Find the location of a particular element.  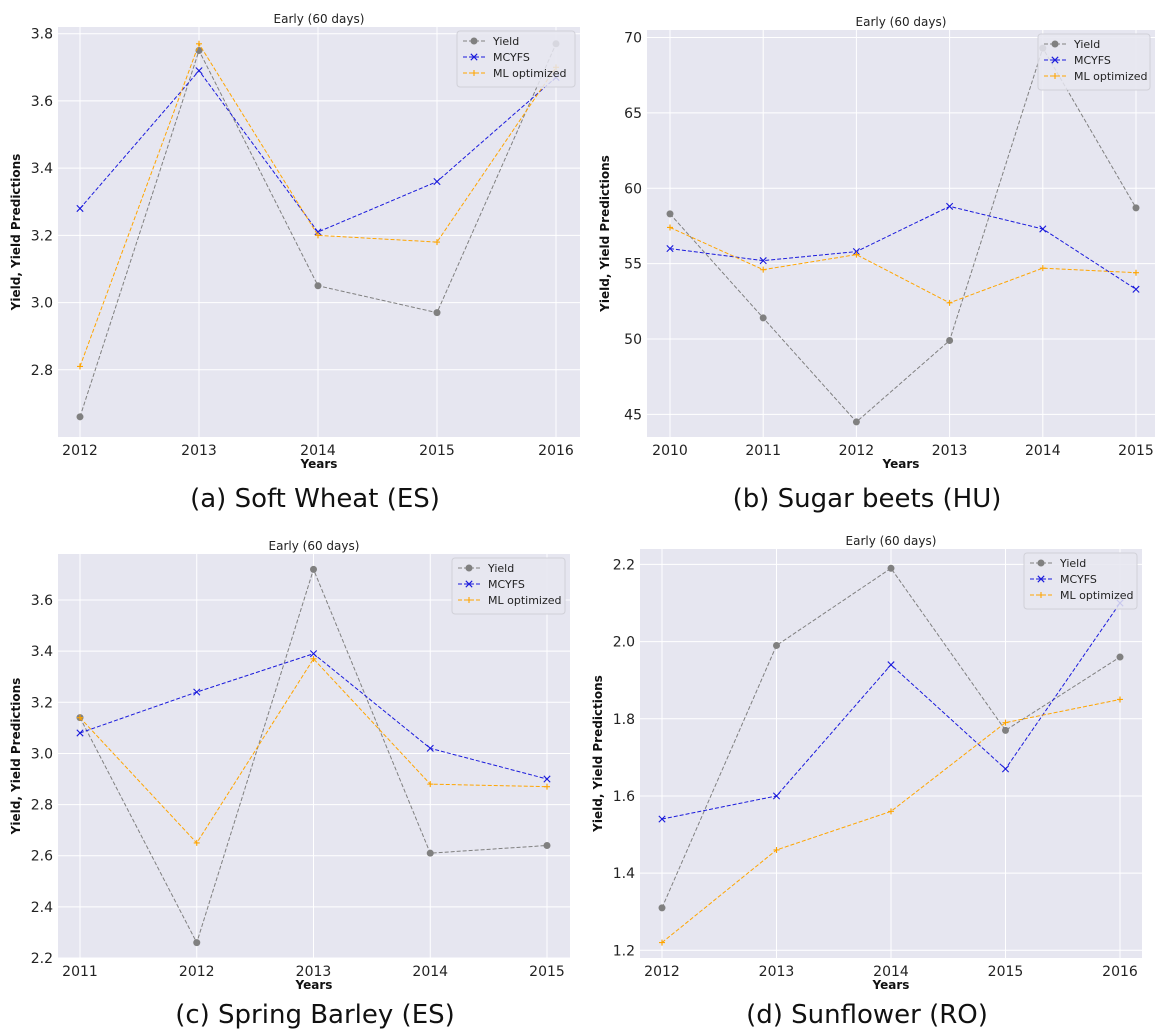

series-line-mcyfs is located at coordinates (903, 247).